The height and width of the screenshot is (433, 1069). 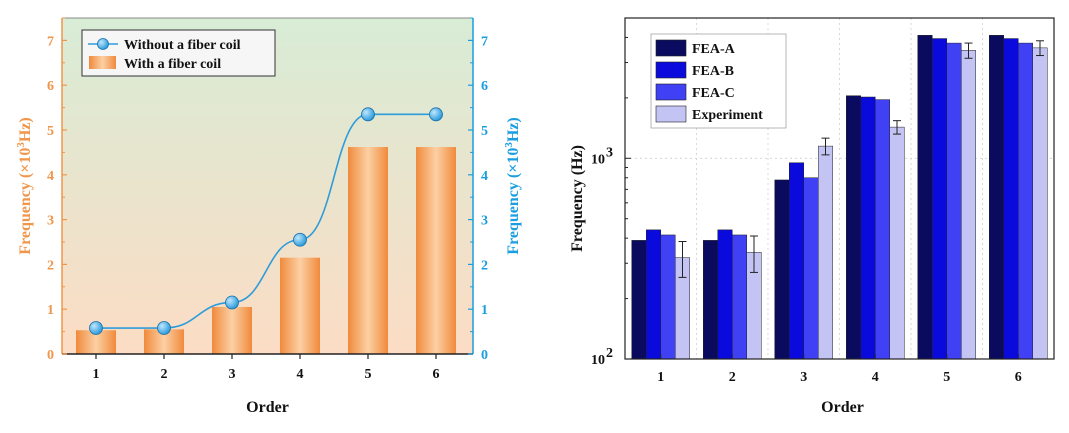 I want to click on left-y2-title-prefix: Frequency (×10, so click(x=513, y=201).